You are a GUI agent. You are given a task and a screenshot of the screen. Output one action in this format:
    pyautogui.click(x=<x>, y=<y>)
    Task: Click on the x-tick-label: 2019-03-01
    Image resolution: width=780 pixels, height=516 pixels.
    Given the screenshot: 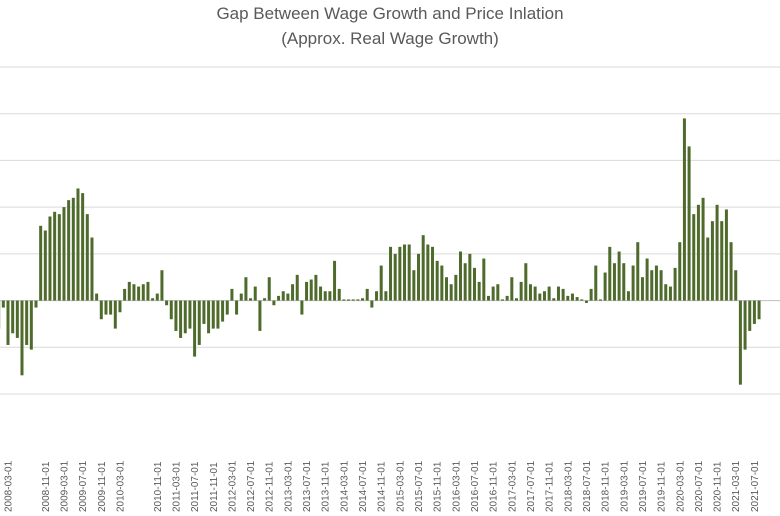 What is the action you would take?
    pyautogui.click(x=624, y=486)
    